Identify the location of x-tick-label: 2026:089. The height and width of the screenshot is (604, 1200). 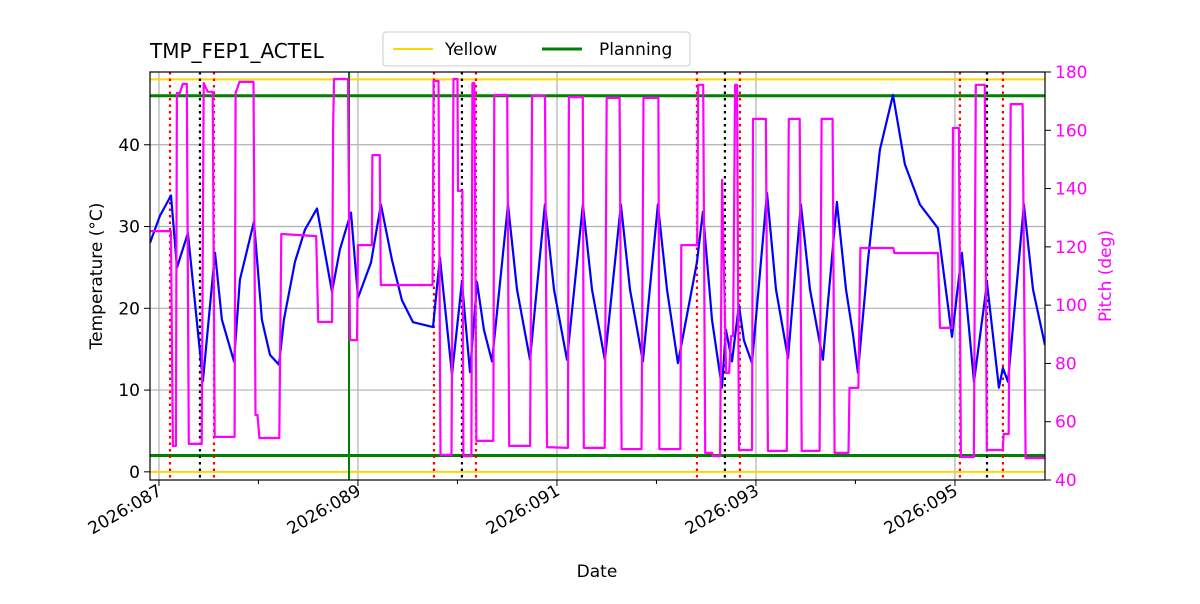
(324, 510).